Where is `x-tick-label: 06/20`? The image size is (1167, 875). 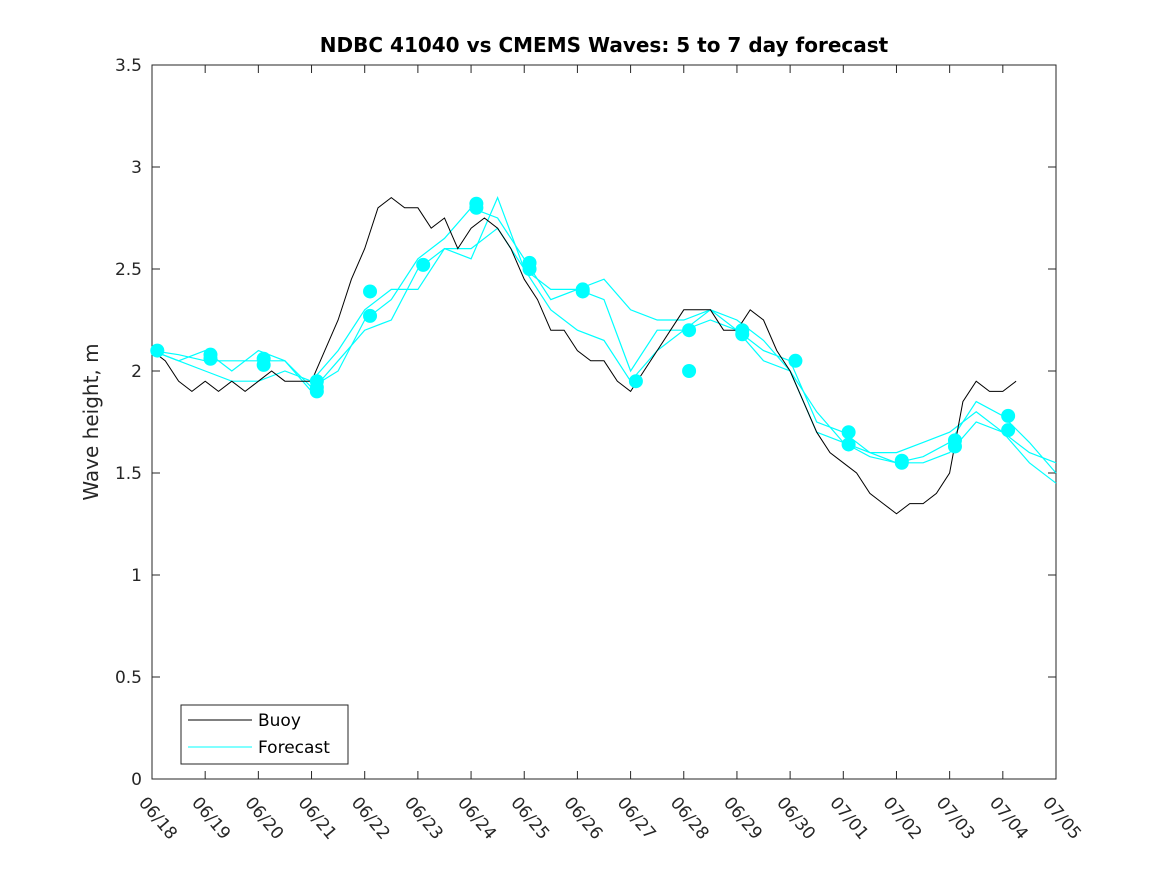
x-tick-label: 06/20 is located at coordinates (264, 818).